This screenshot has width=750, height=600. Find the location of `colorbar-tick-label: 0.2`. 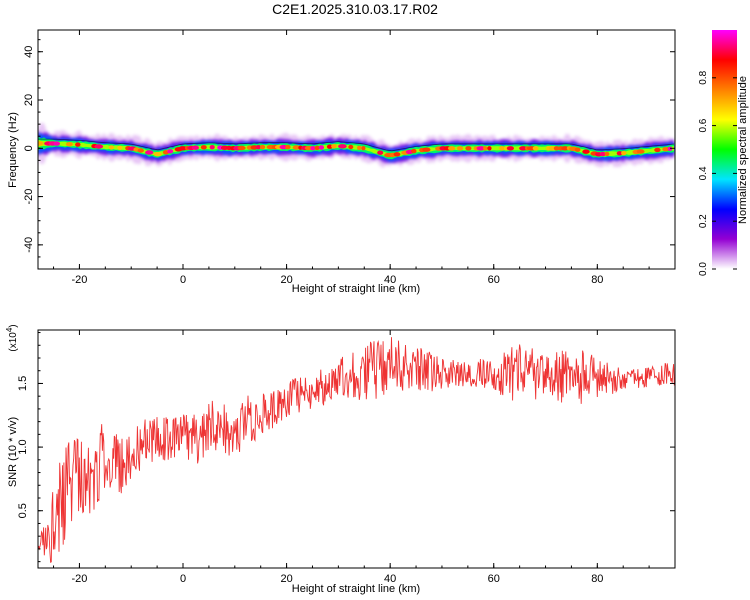

colorbar-tick-label: 0.2 is located at coordinates (703, 221).